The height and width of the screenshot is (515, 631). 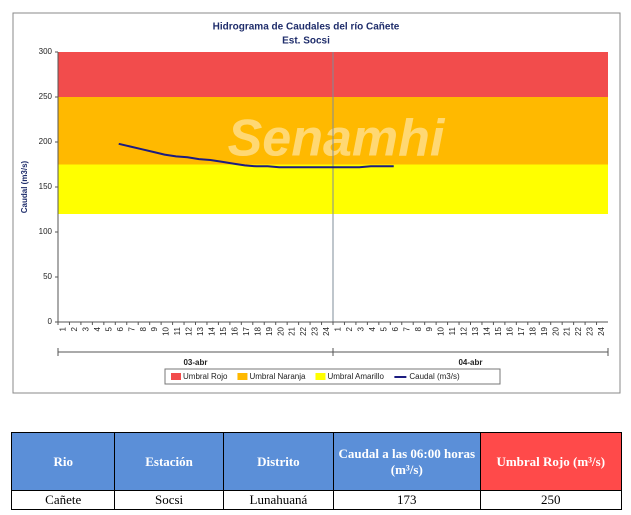 What do you see at coordinates (46, 141) in the screenshot?
I see `y-tick-label: 200` at bounding box center [46, 141].